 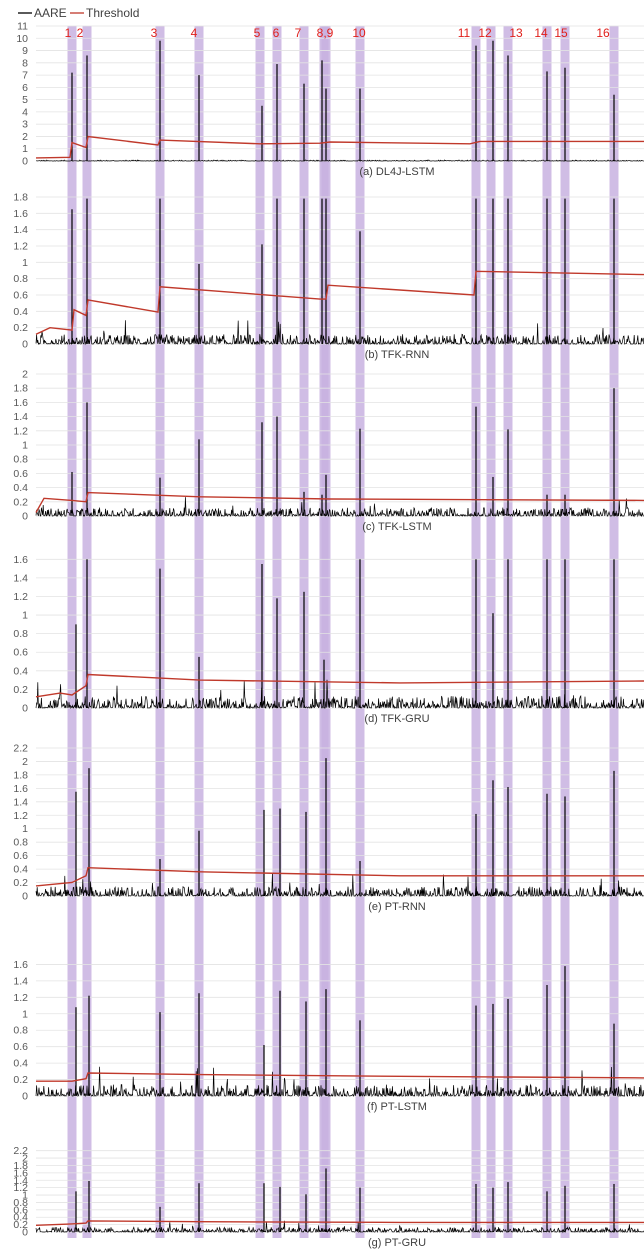 What do you see at coordinates (603, 33) in the screenshot?
I see `anomaly-label: 16` at bounding box center [603, 33].